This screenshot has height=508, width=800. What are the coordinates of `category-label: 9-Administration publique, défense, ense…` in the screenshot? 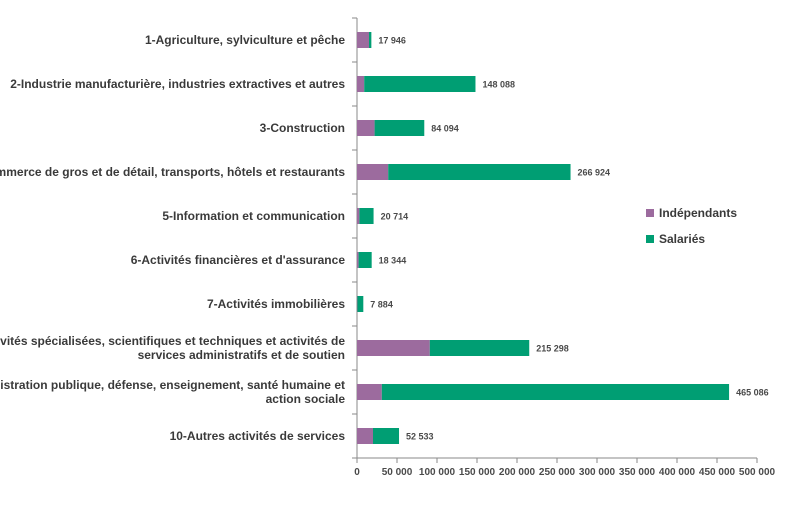 It's located at (172, 385).